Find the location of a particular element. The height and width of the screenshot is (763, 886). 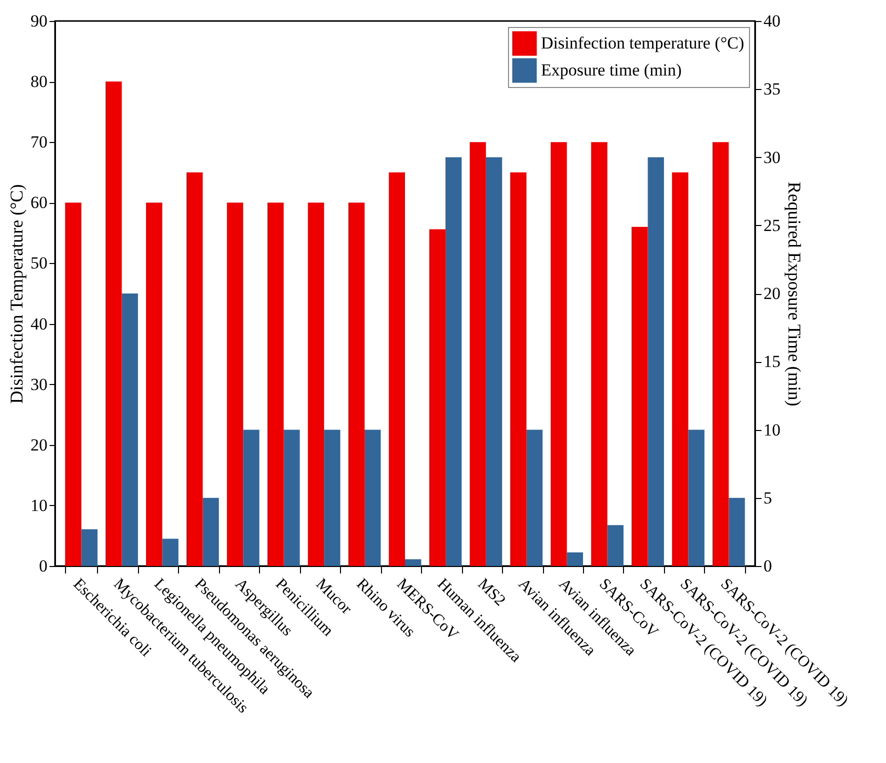

y2-tick-label: 35 is located at coordinates (772, 89).